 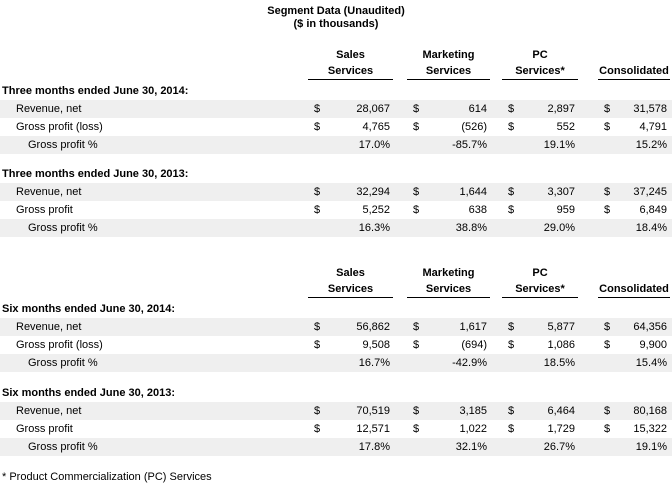 What do you see at coordinates (561, 327) in the screenshot?
I see `cell-value: 5,877` at bounding box center [561, 327].